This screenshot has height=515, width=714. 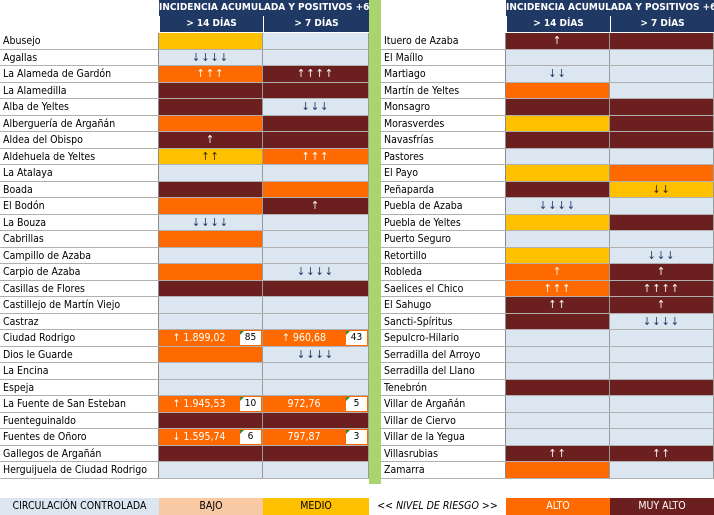 I want to click on table-row: El Maíllo, so click(x=547, y=57).